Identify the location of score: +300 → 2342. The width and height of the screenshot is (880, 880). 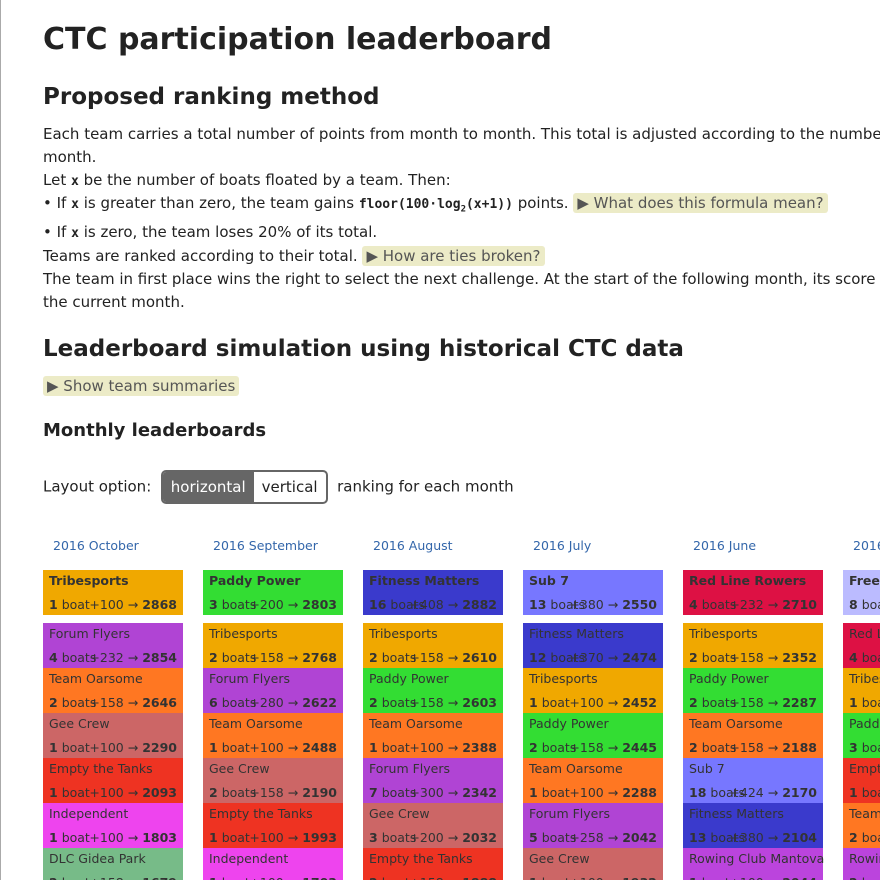
(453, 792).